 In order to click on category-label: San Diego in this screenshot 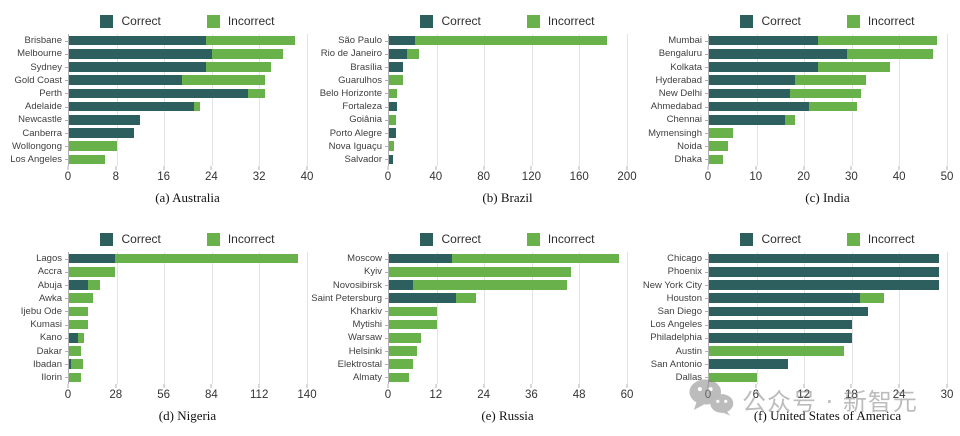, I will do `click(679, 311)`.